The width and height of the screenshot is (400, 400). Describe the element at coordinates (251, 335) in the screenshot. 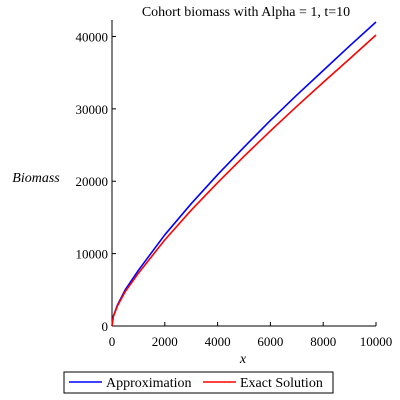

I see `x-axis-ticks: 0 2000 4000 6000 8000 10000` at that location.